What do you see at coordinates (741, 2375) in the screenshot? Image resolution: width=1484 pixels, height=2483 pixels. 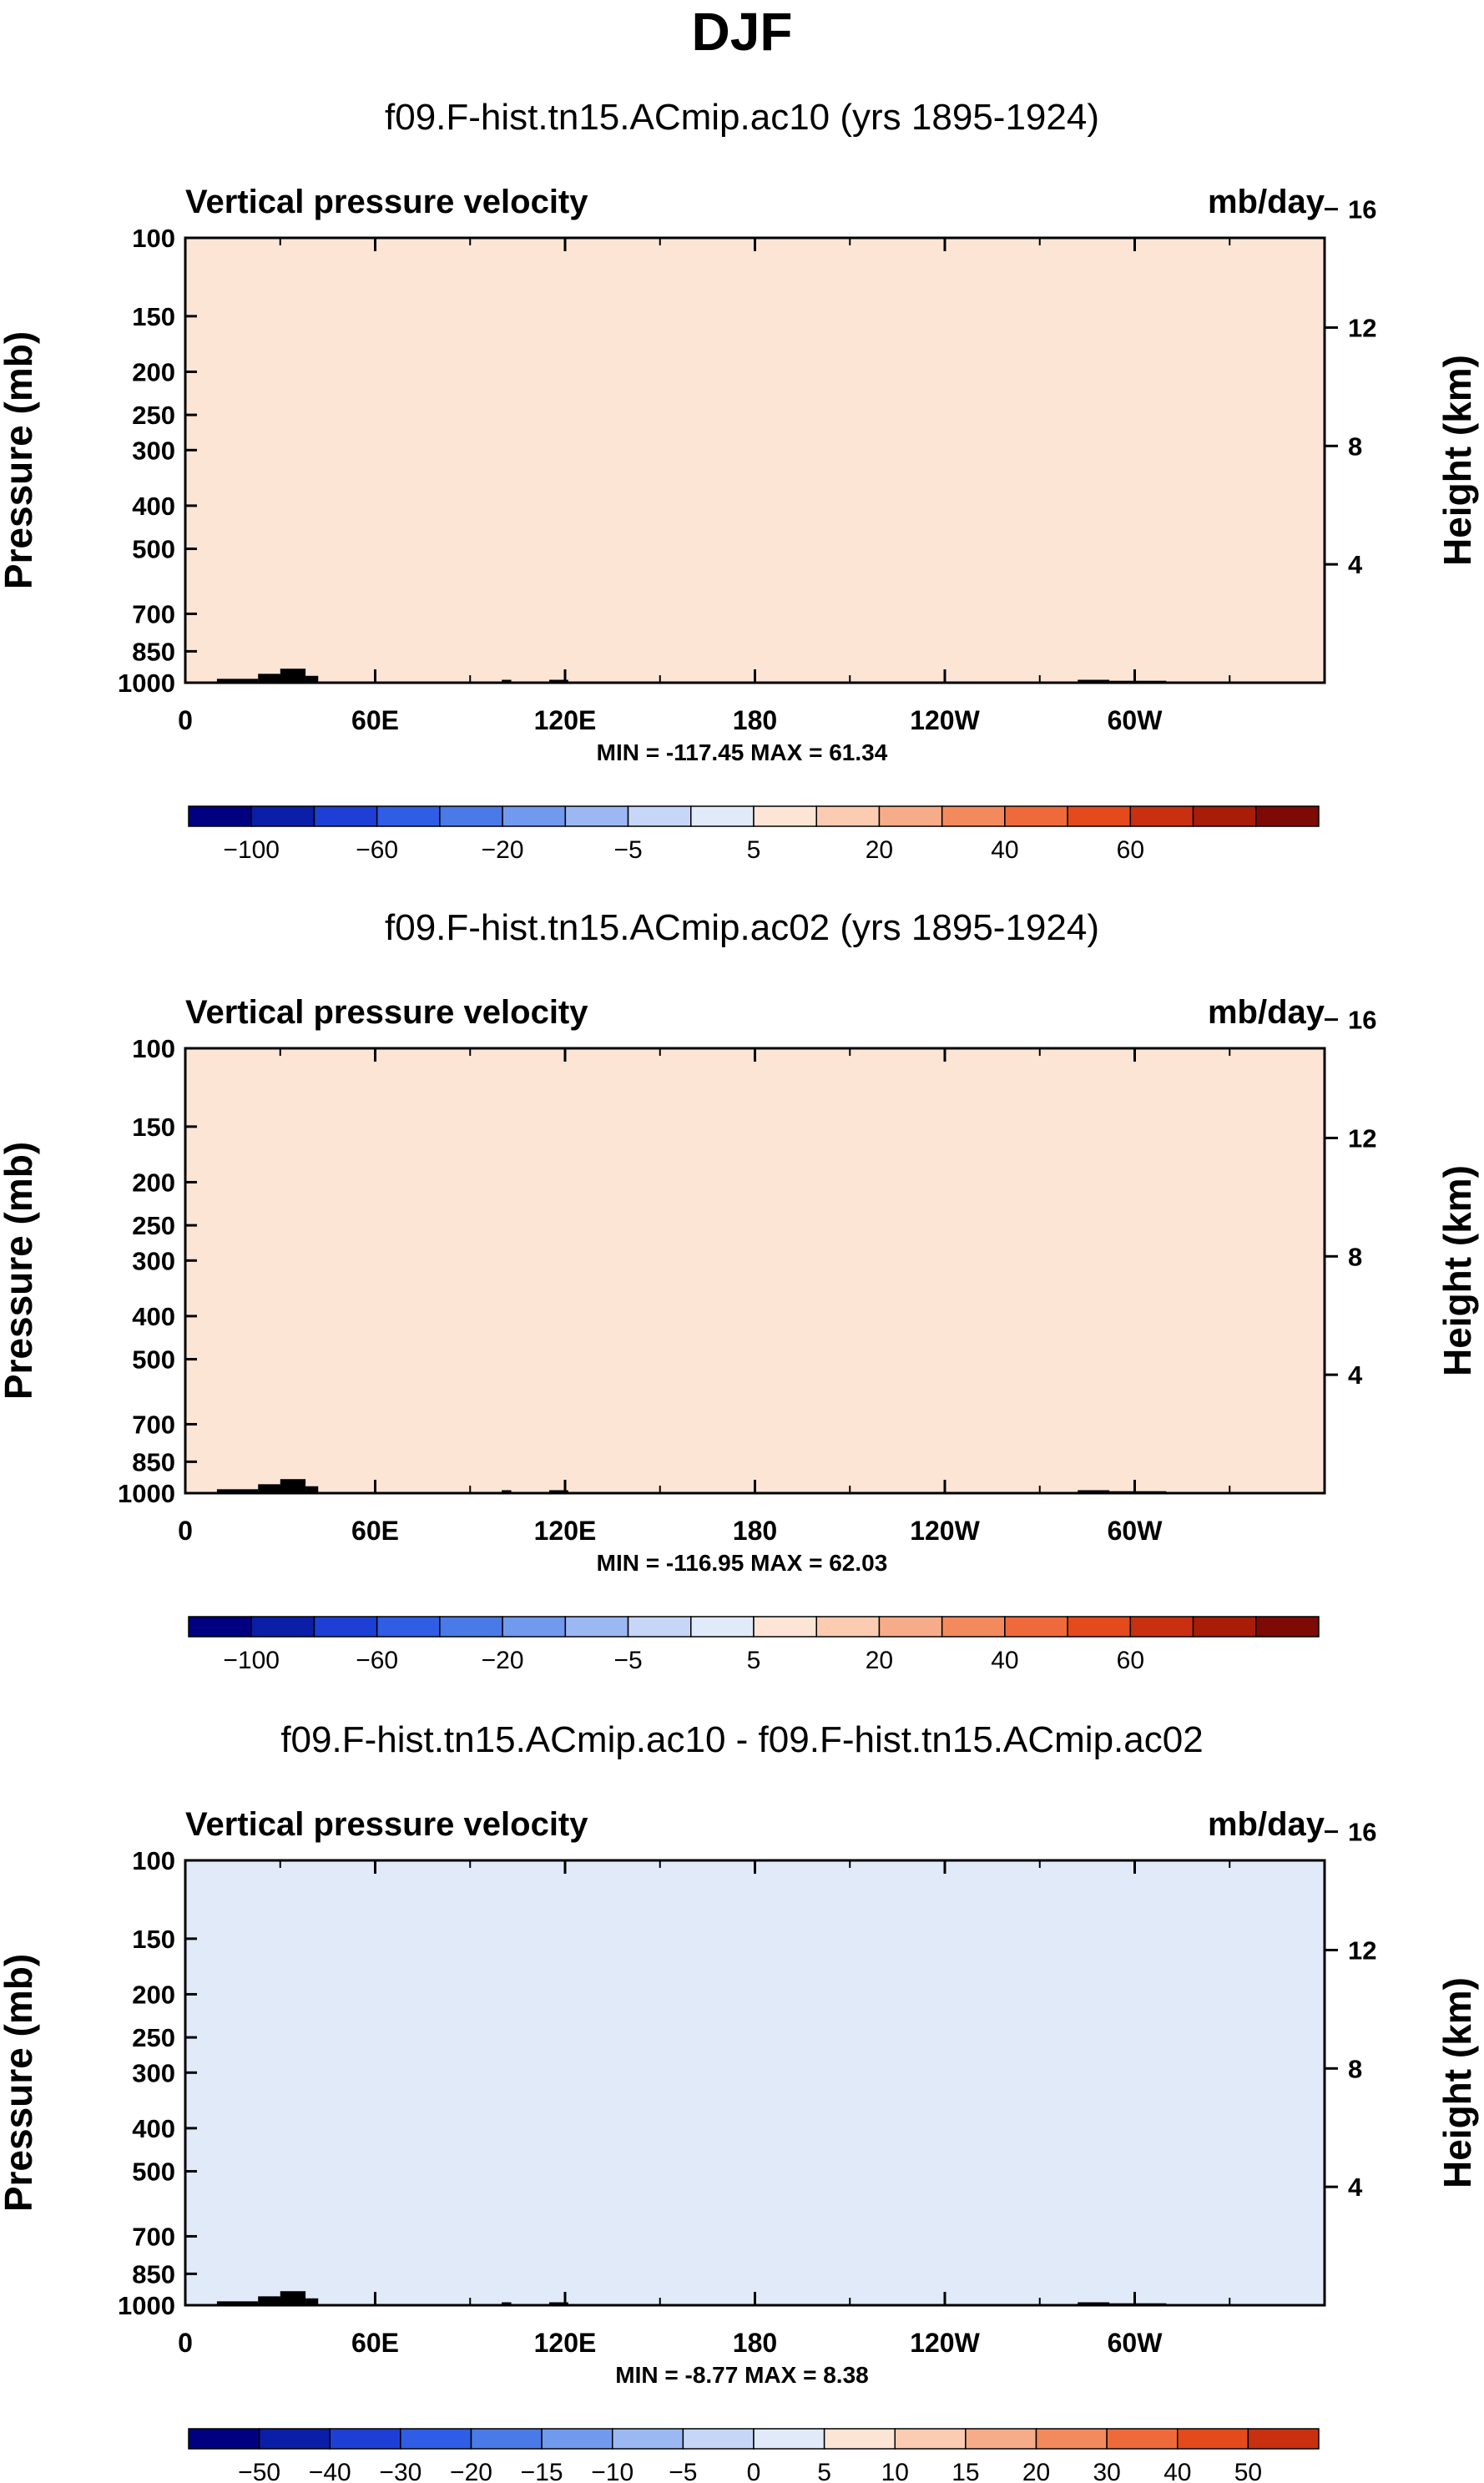 I see `min-max-stats: MIN = -8.77 MAX = 8.38` at bounding box center [741, 2375].